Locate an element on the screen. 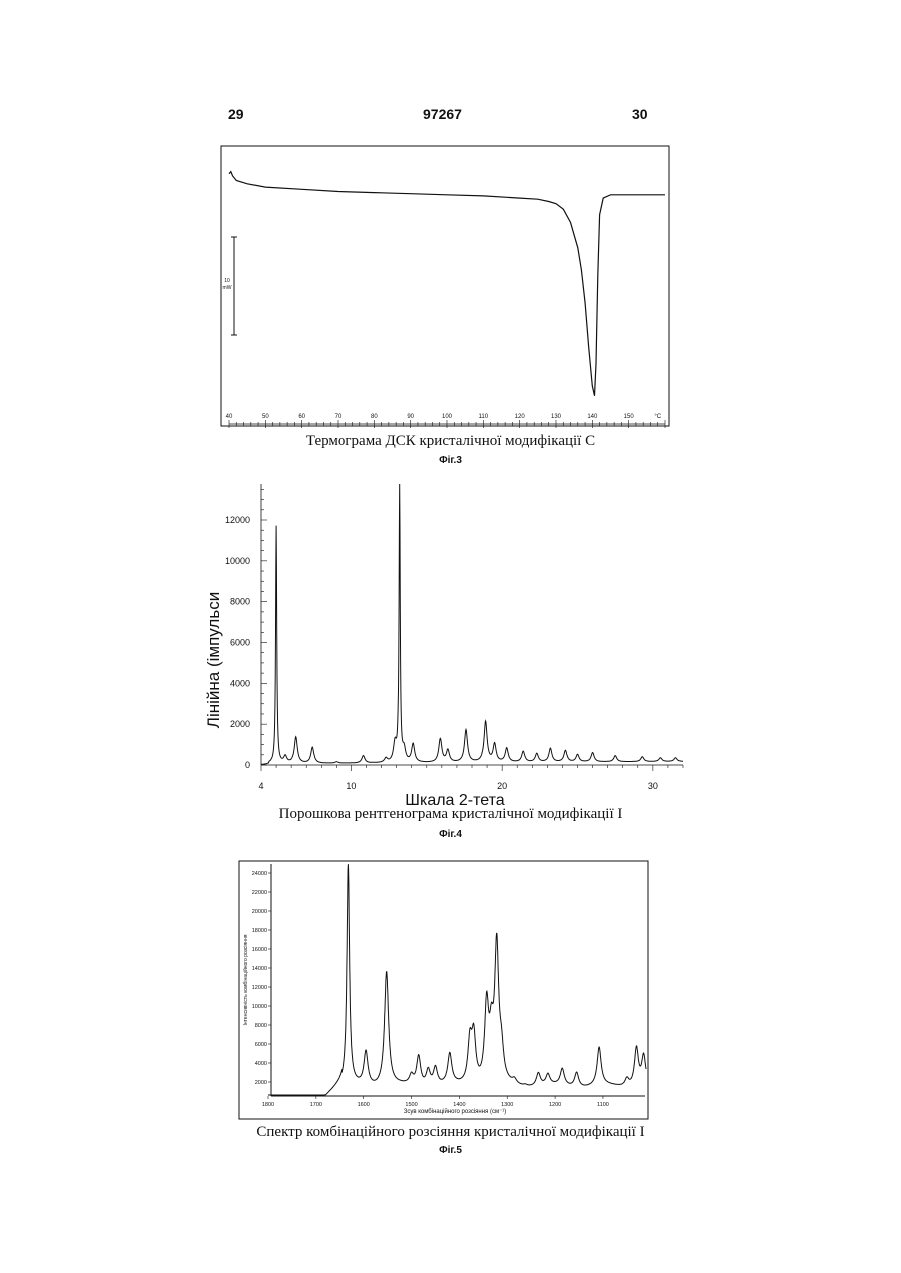 The width and height of the screenshot is (901, 1273). fig5-y-tick-label: 4000 is located at coordinates (261, 1064).